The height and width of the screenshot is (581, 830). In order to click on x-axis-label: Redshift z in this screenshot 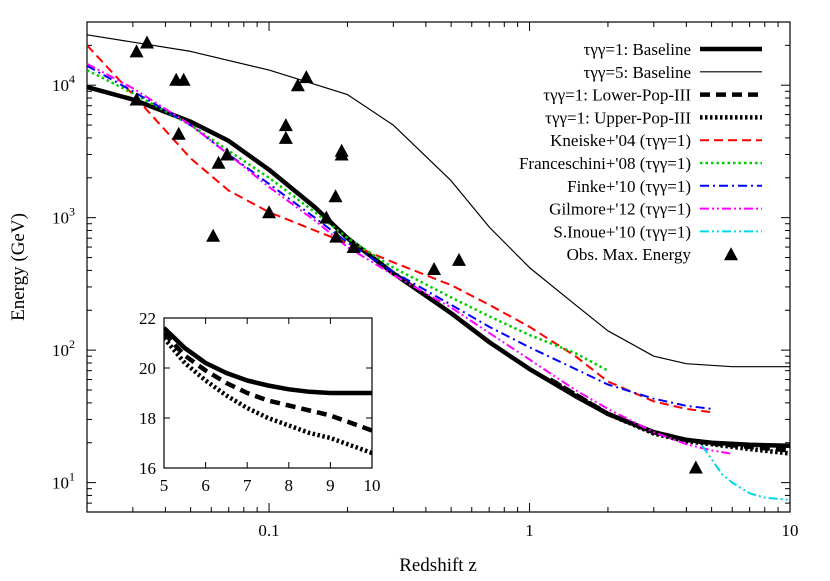, I will do `click(438, 565)`.